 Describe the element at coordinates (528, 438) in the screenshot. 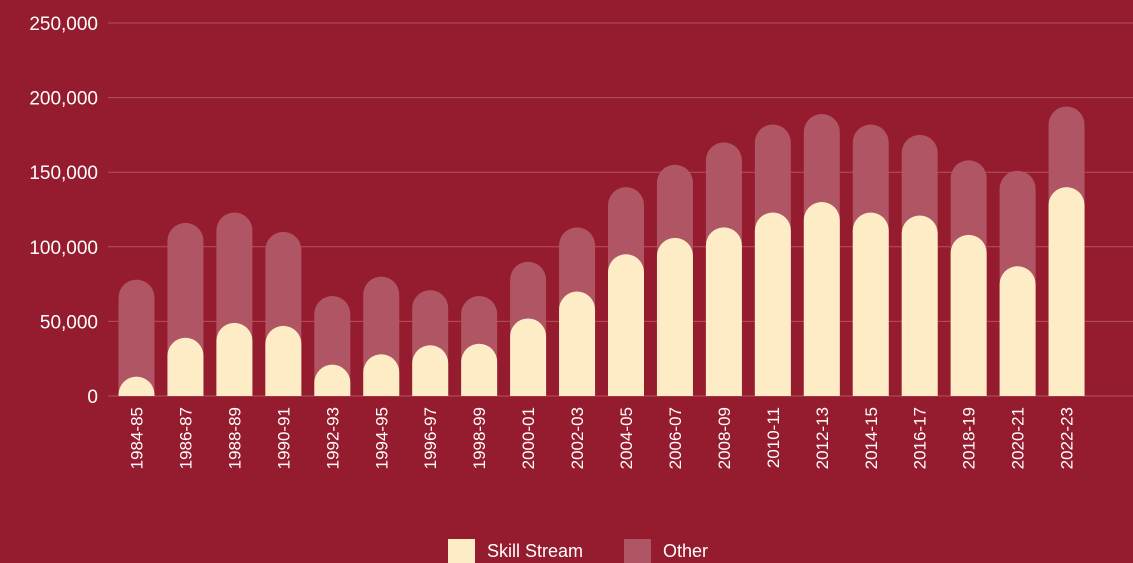

I see `x-tick-label: 2000-01` at that location.